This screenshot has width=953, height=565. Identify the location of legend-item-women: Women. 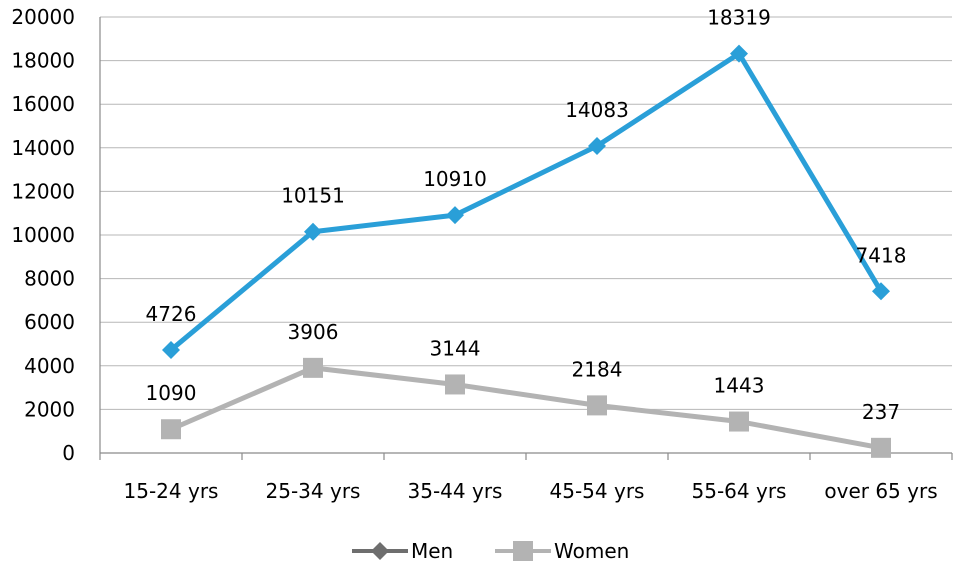
(562, 551).